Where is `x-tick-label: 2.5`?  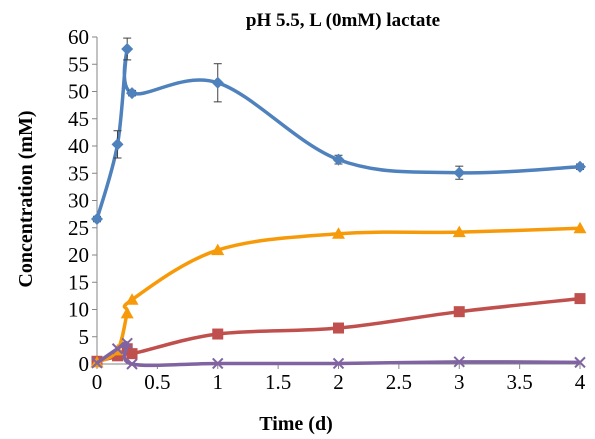
x-tick-label: 2.5 is located at coordinates (399, 382).